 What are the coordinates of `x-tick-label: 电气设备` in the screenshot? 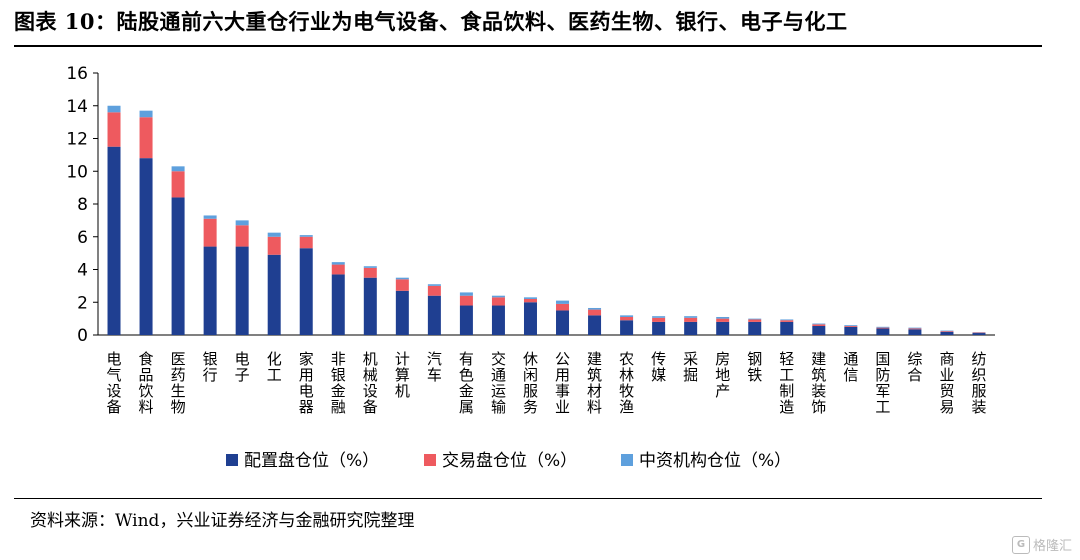 It's located at (114, 383).